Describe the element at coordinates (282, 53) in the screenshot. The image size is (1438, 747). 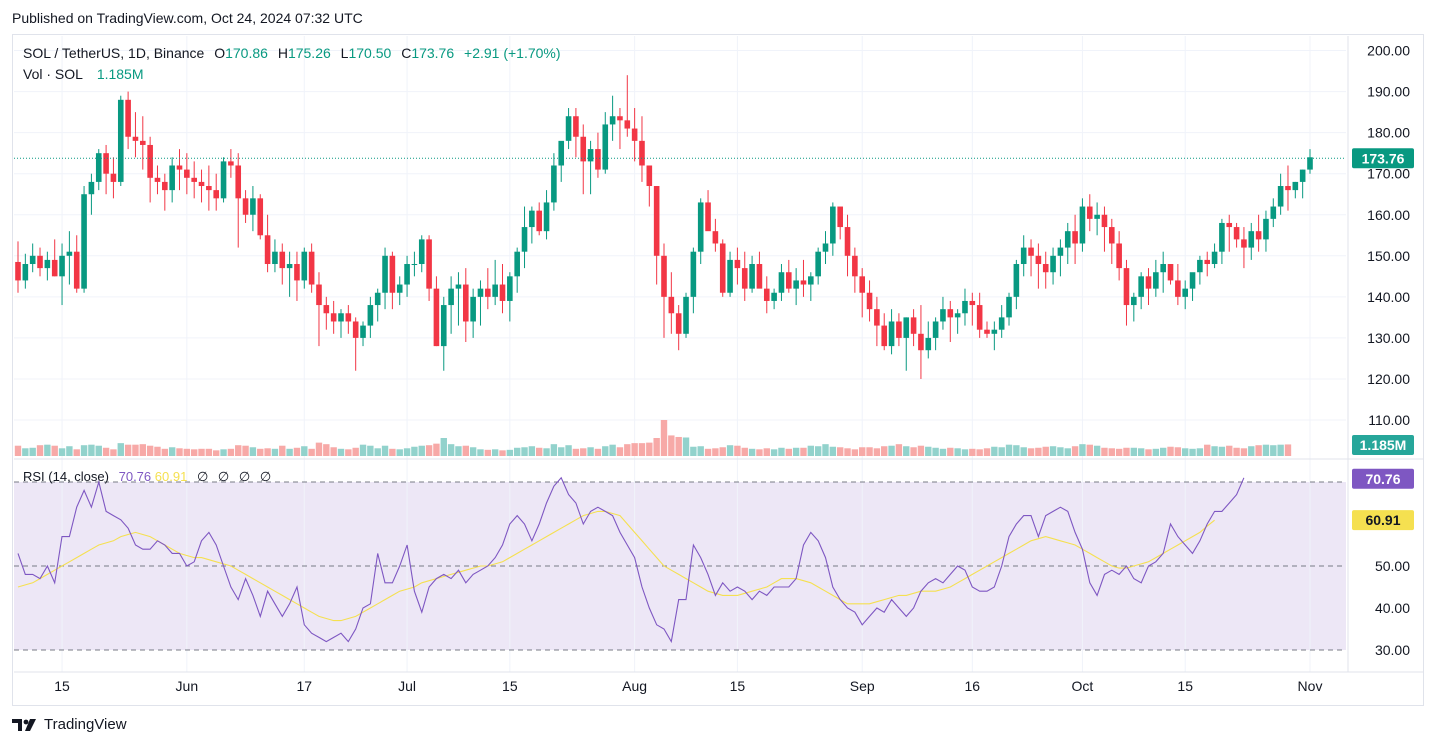
I see `high-label: H` at that location.